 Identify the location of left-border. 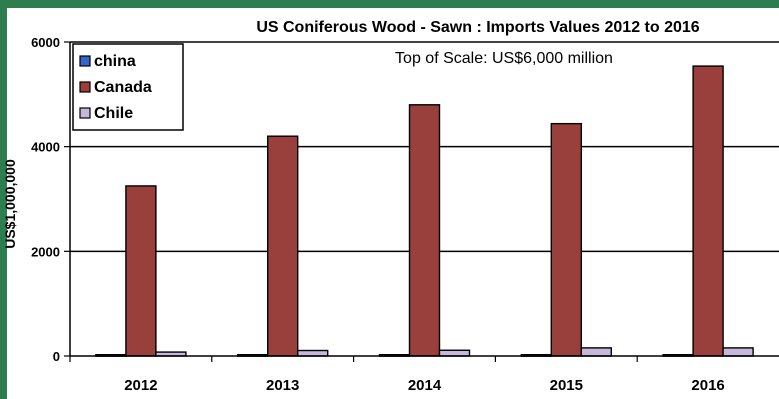
(3, 199).